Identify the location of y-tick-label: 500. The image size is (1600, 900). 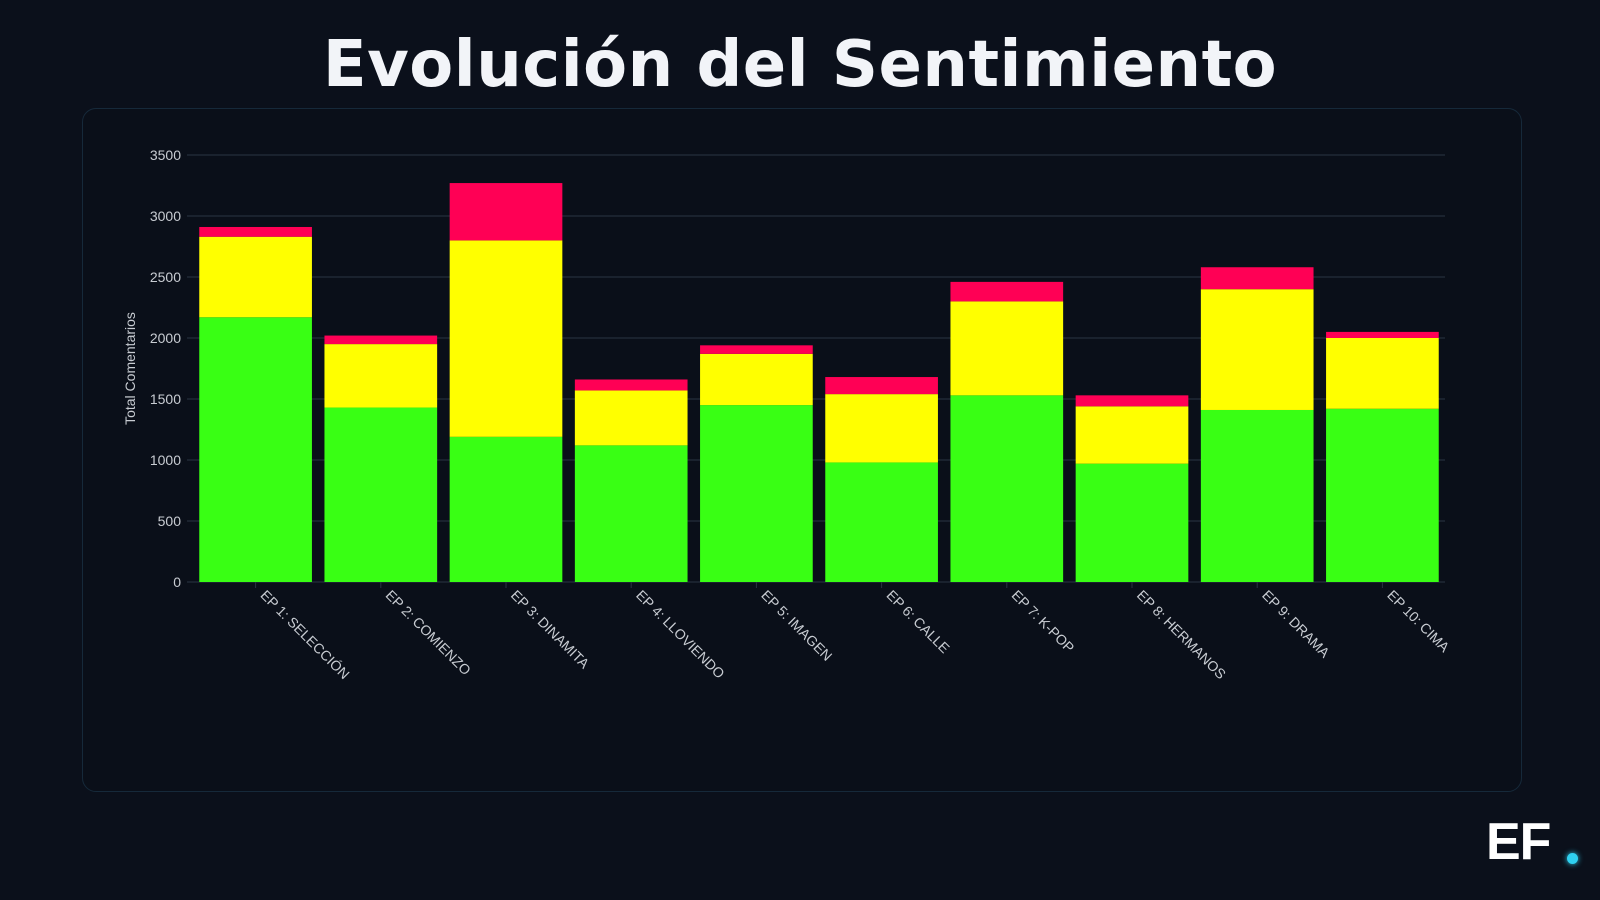
(170, 521).